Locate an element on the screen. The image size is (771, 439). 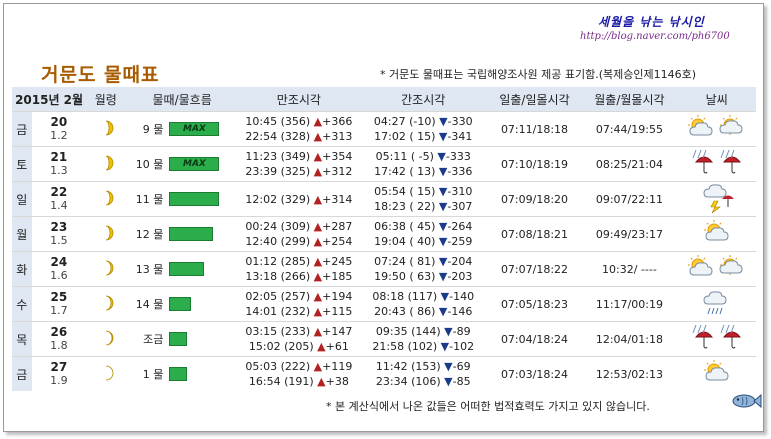
day-number: 22 is located at coordinates (59, 192).